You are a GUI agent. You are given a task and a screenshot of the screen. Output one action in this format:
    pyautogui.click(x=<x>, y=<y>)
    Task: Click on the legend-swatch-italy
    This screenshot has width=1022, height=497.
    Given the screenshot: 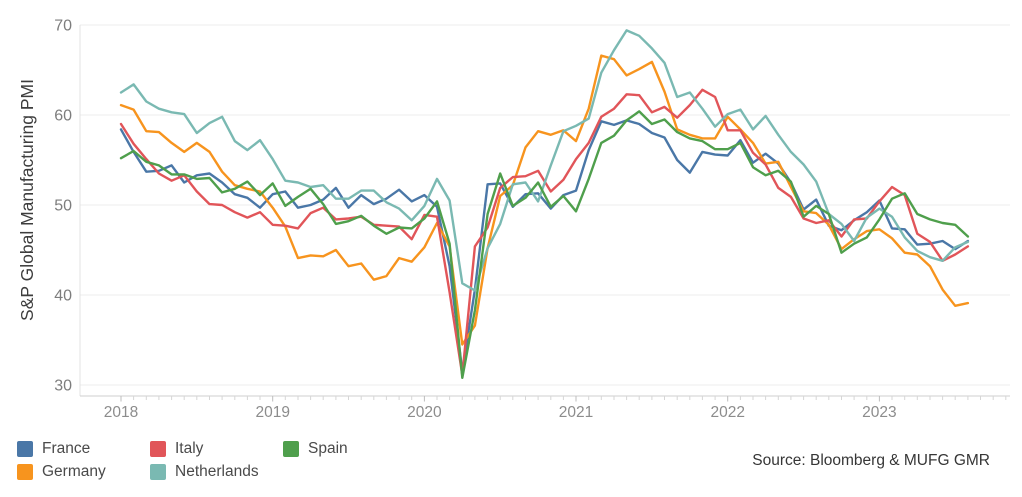 What is the action you would take?
    pyautogui.click(x=158, y=449)
    